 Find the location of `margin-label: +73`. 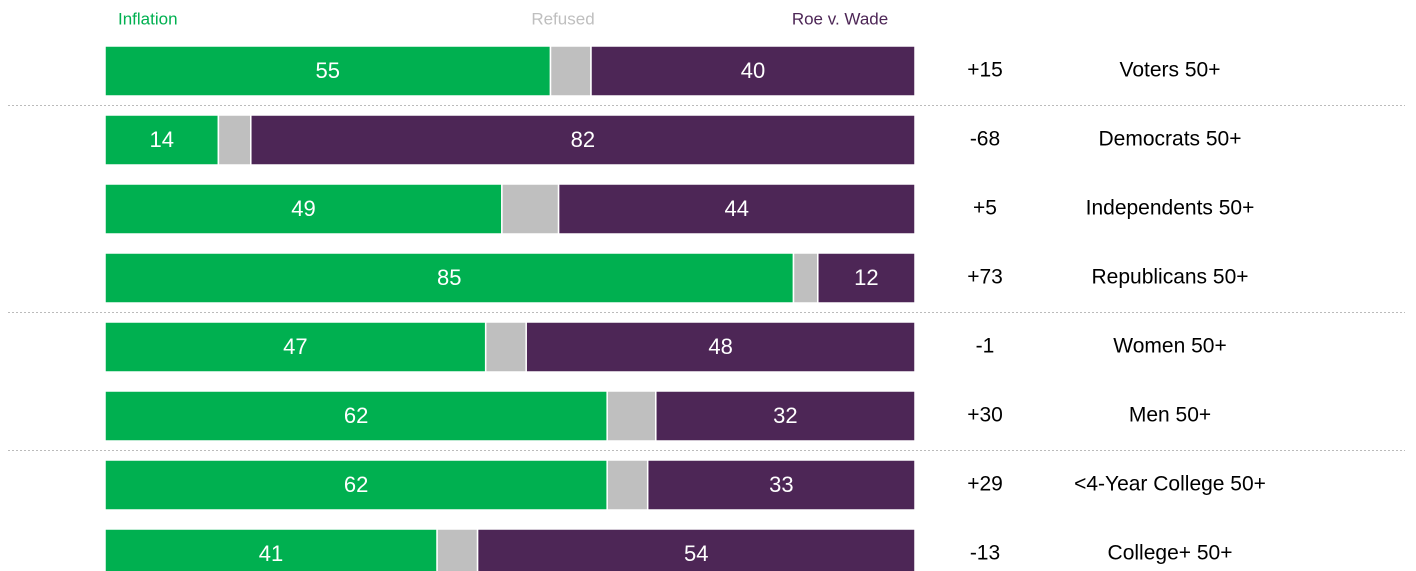

margin-label: +73 is located at coordinates (985, 277).